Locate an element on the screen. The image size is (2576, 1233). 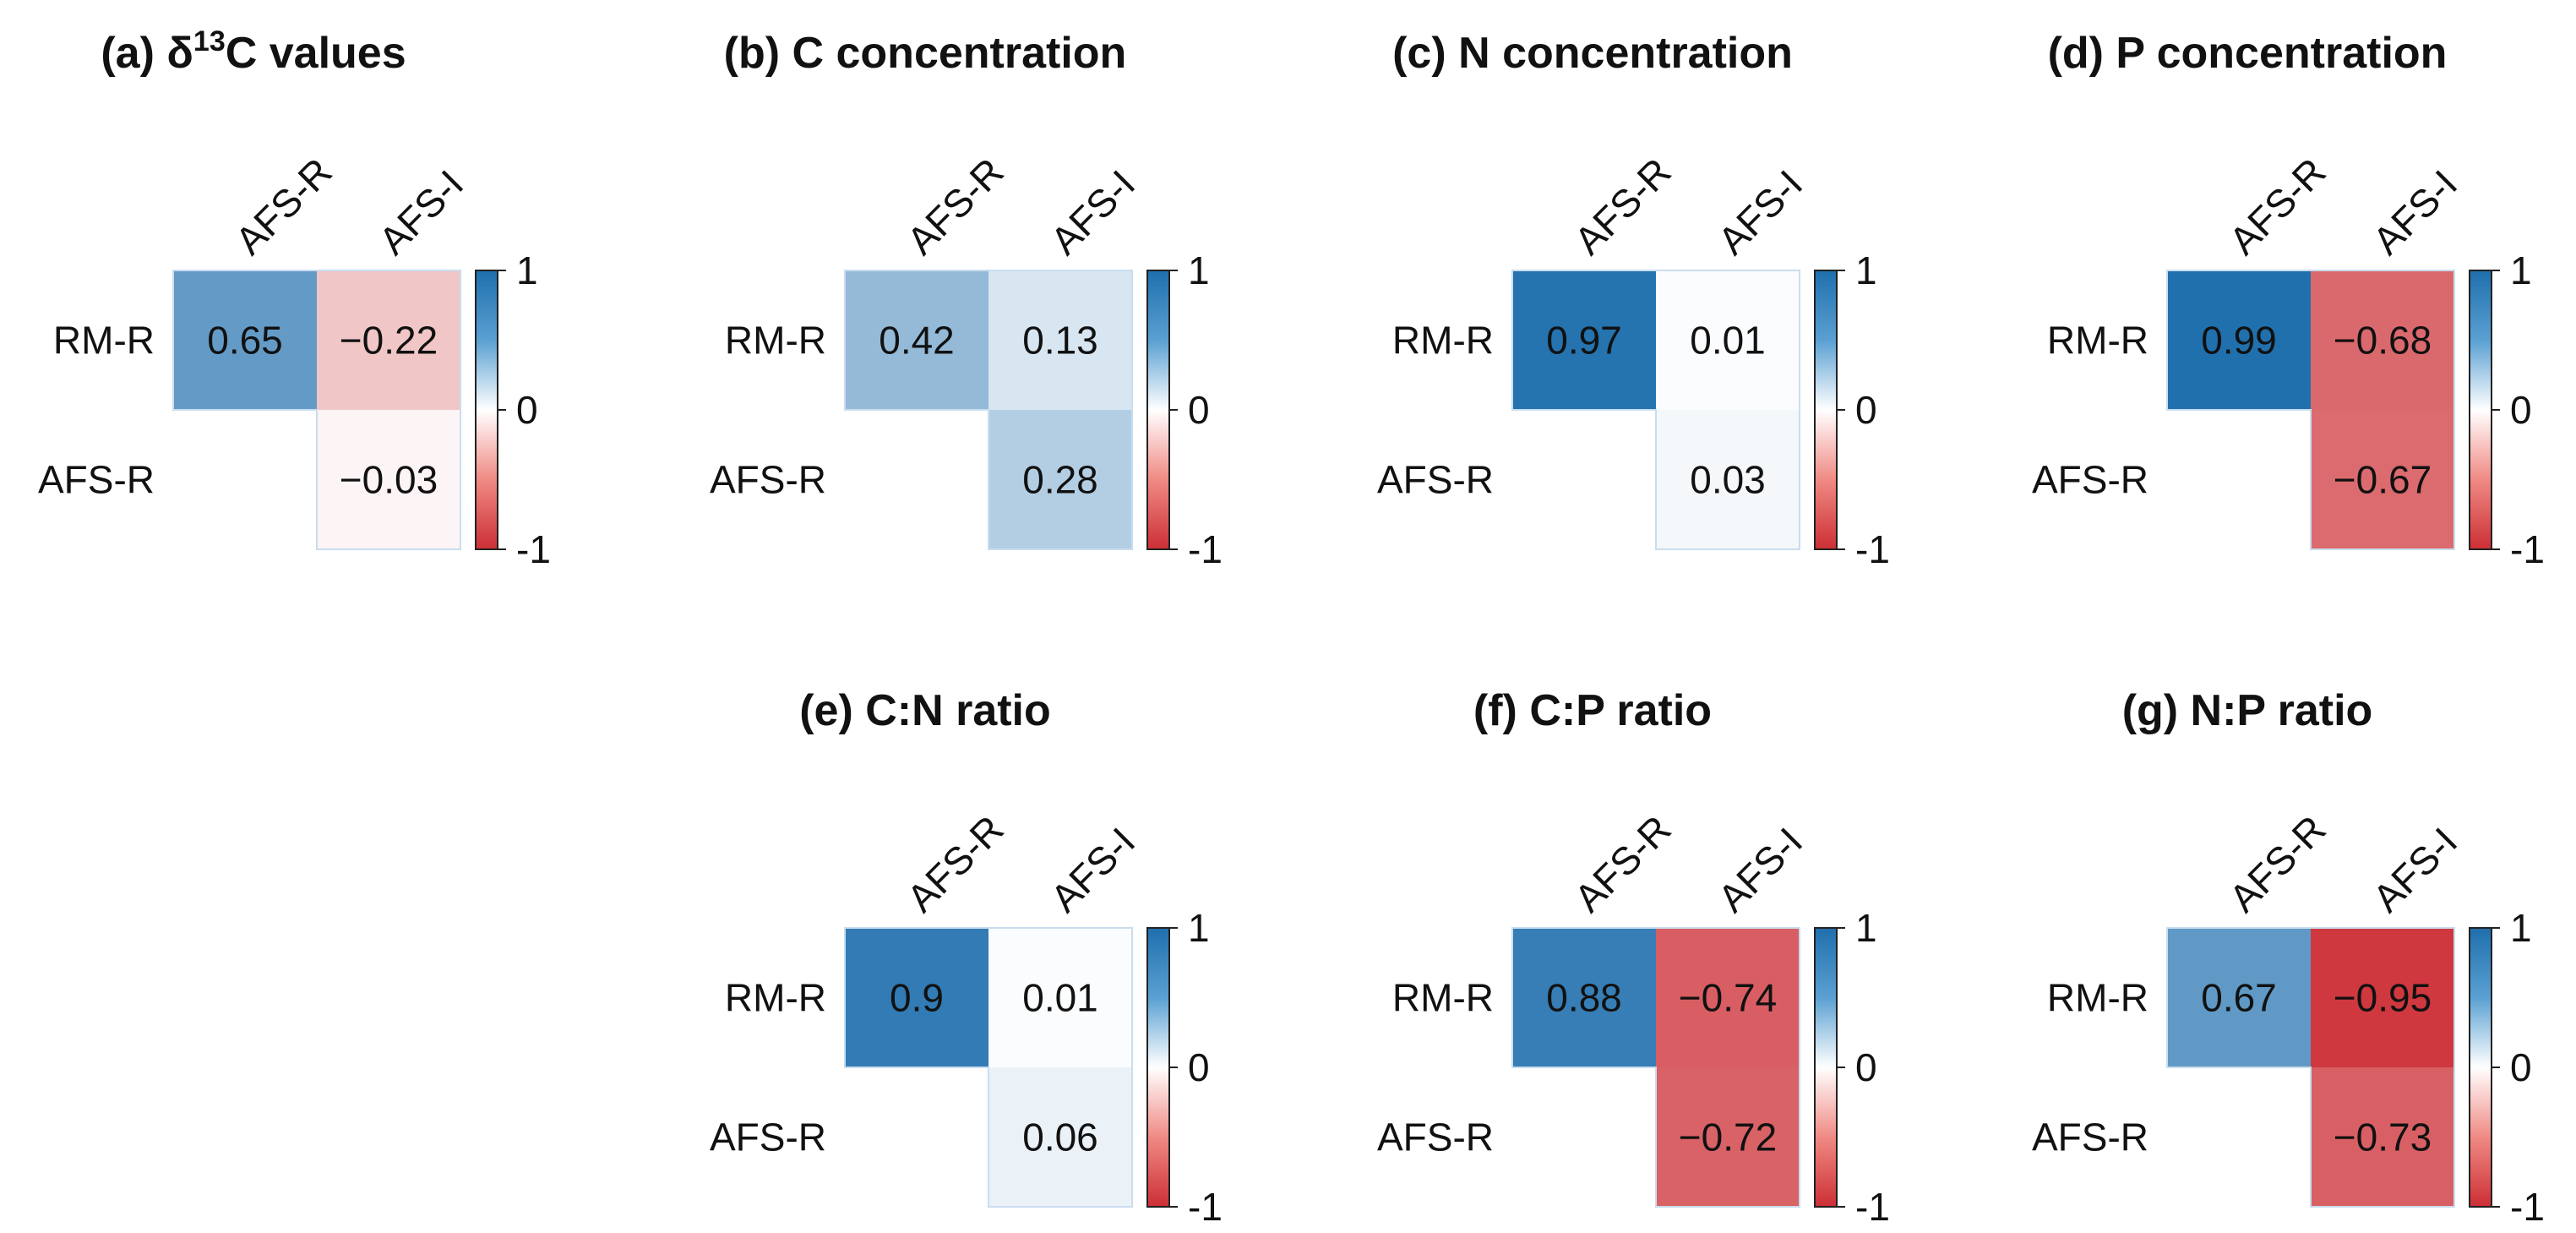
cell-value-label: −0.22 is located at coordinates (389, 341).